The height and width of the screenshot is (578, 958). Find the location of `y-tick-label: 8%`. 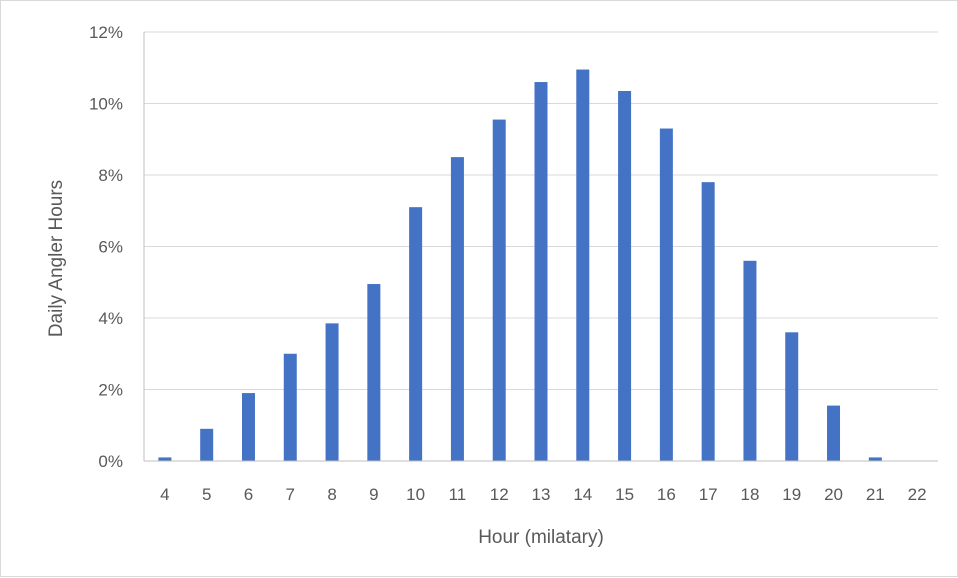

y-tick-label: 8% is located at coordinates (110, 175).